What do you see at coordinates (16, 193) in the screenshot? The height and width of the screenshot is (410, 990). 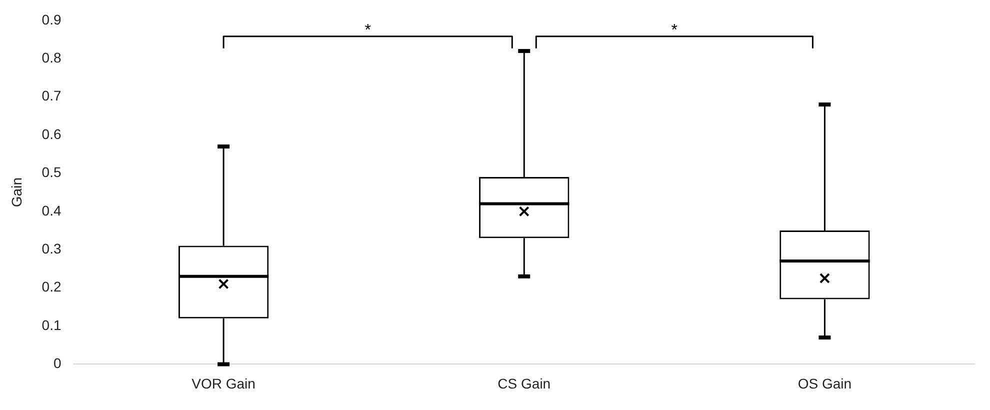 I see `y-axis-title: Gain` at bounding box center [16, 193].